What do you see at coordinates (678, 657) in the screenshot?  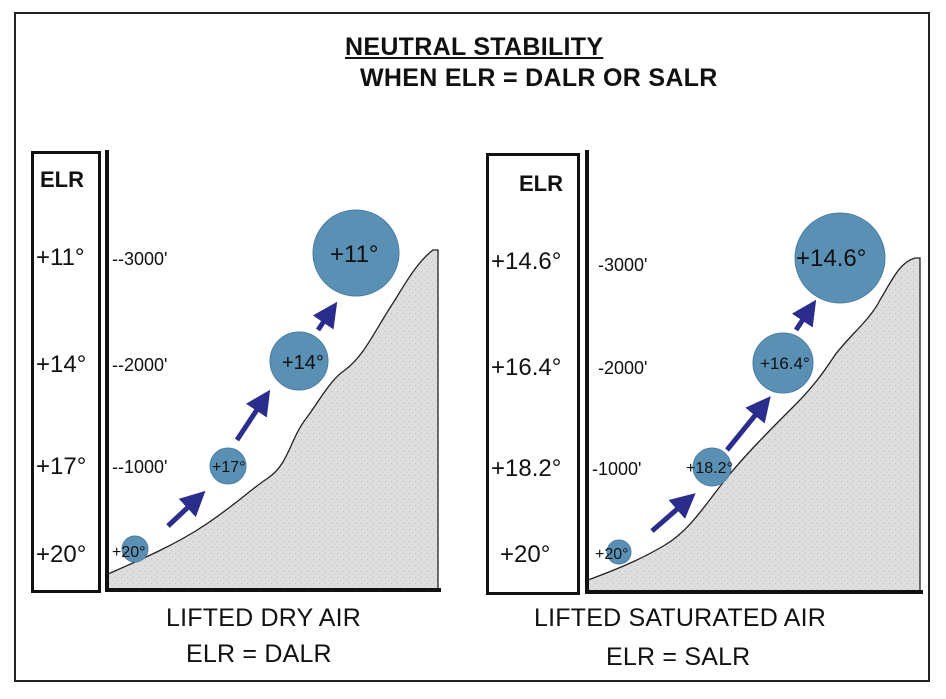 I see `right-caption-line2: ELR = SALR` at bounding box center [678, 657].